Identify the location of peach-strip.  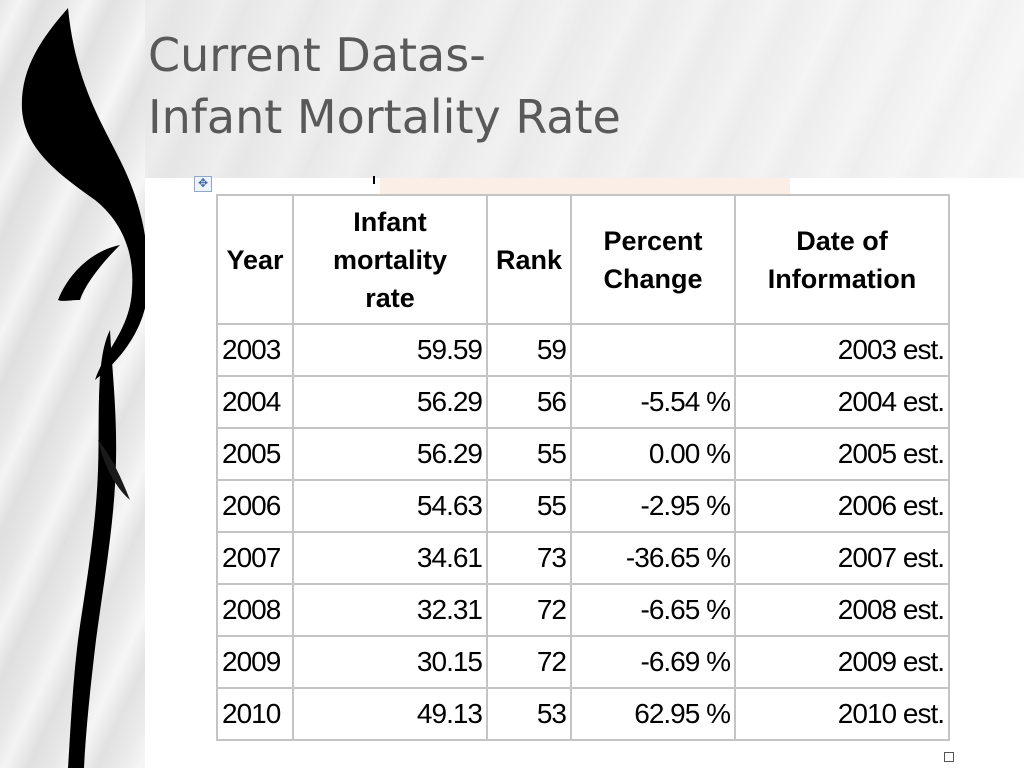
(585, 186).